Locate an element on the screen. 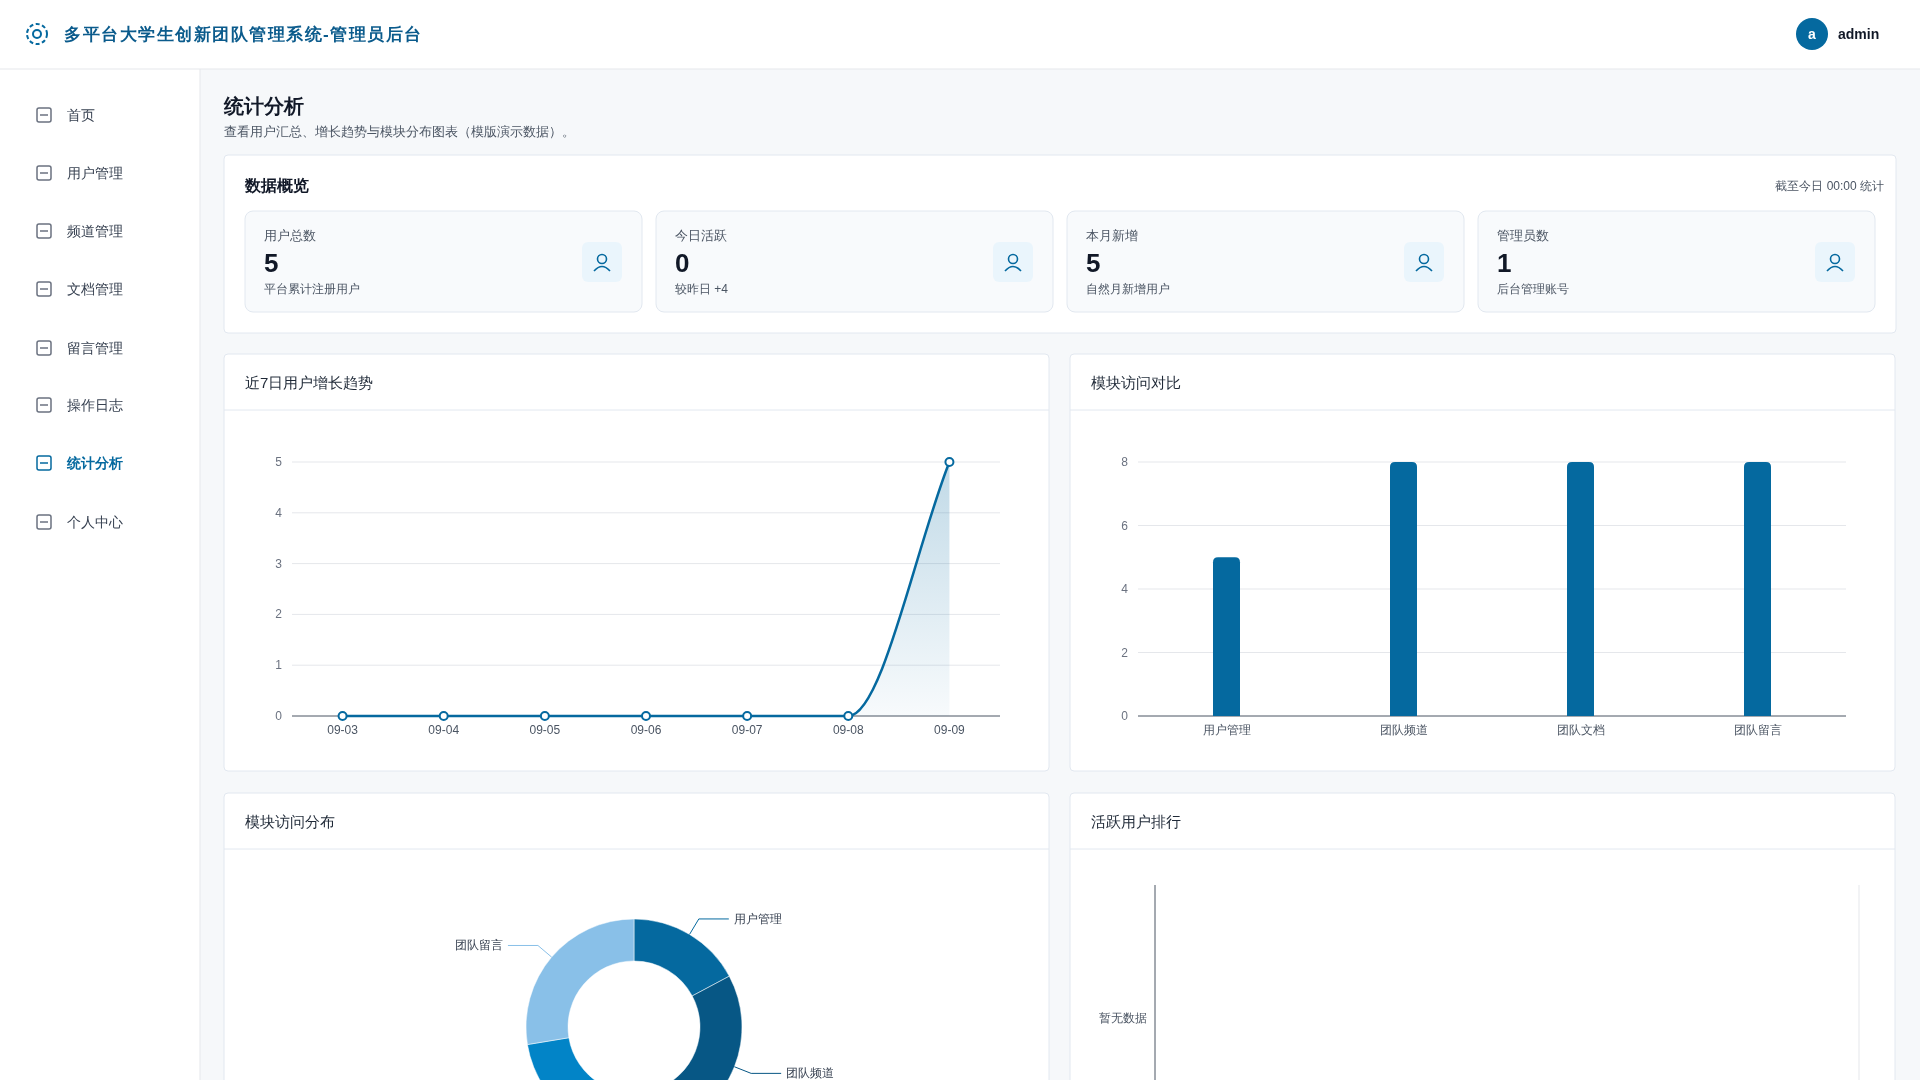 The height and width of the screenshot is (1080, 1920). y-tick-label: 8 is located at coordinates (1125, 462).